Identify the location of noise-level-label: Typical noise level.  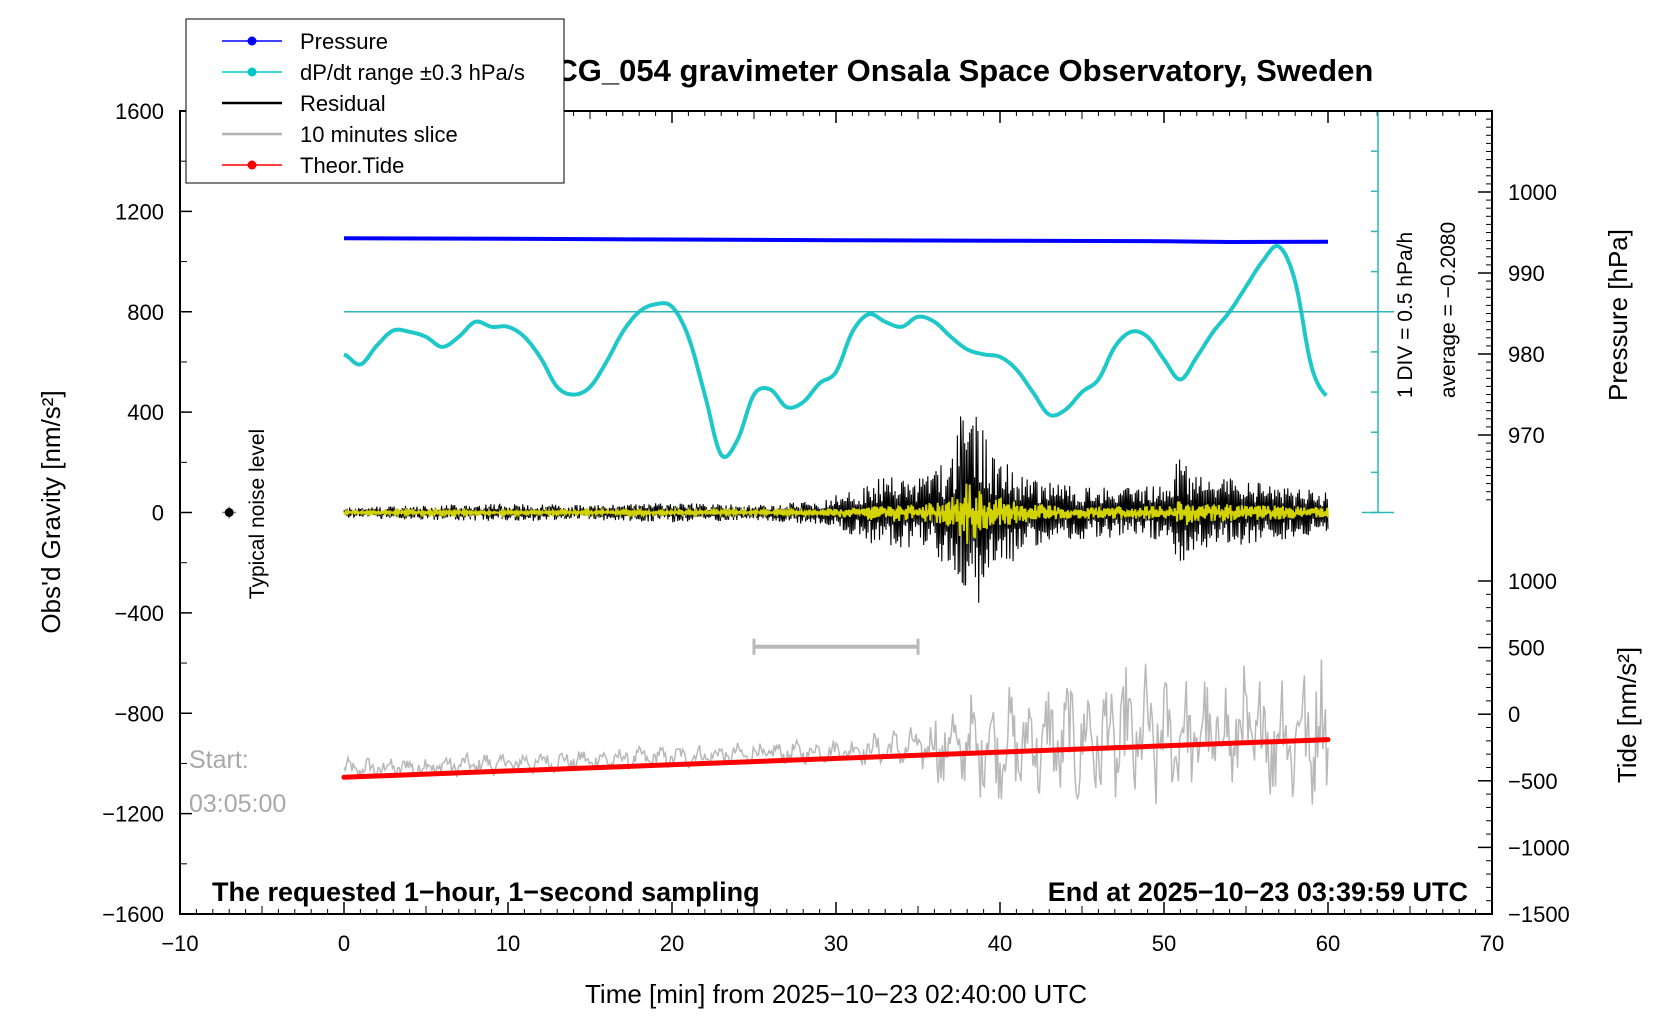
(257, 514).